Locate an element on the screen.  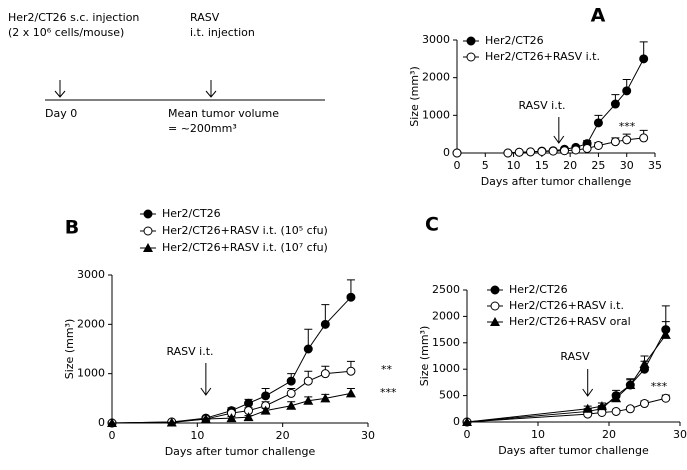
timeline-text: = ~200mm³ is located at coordinates (202, 128).